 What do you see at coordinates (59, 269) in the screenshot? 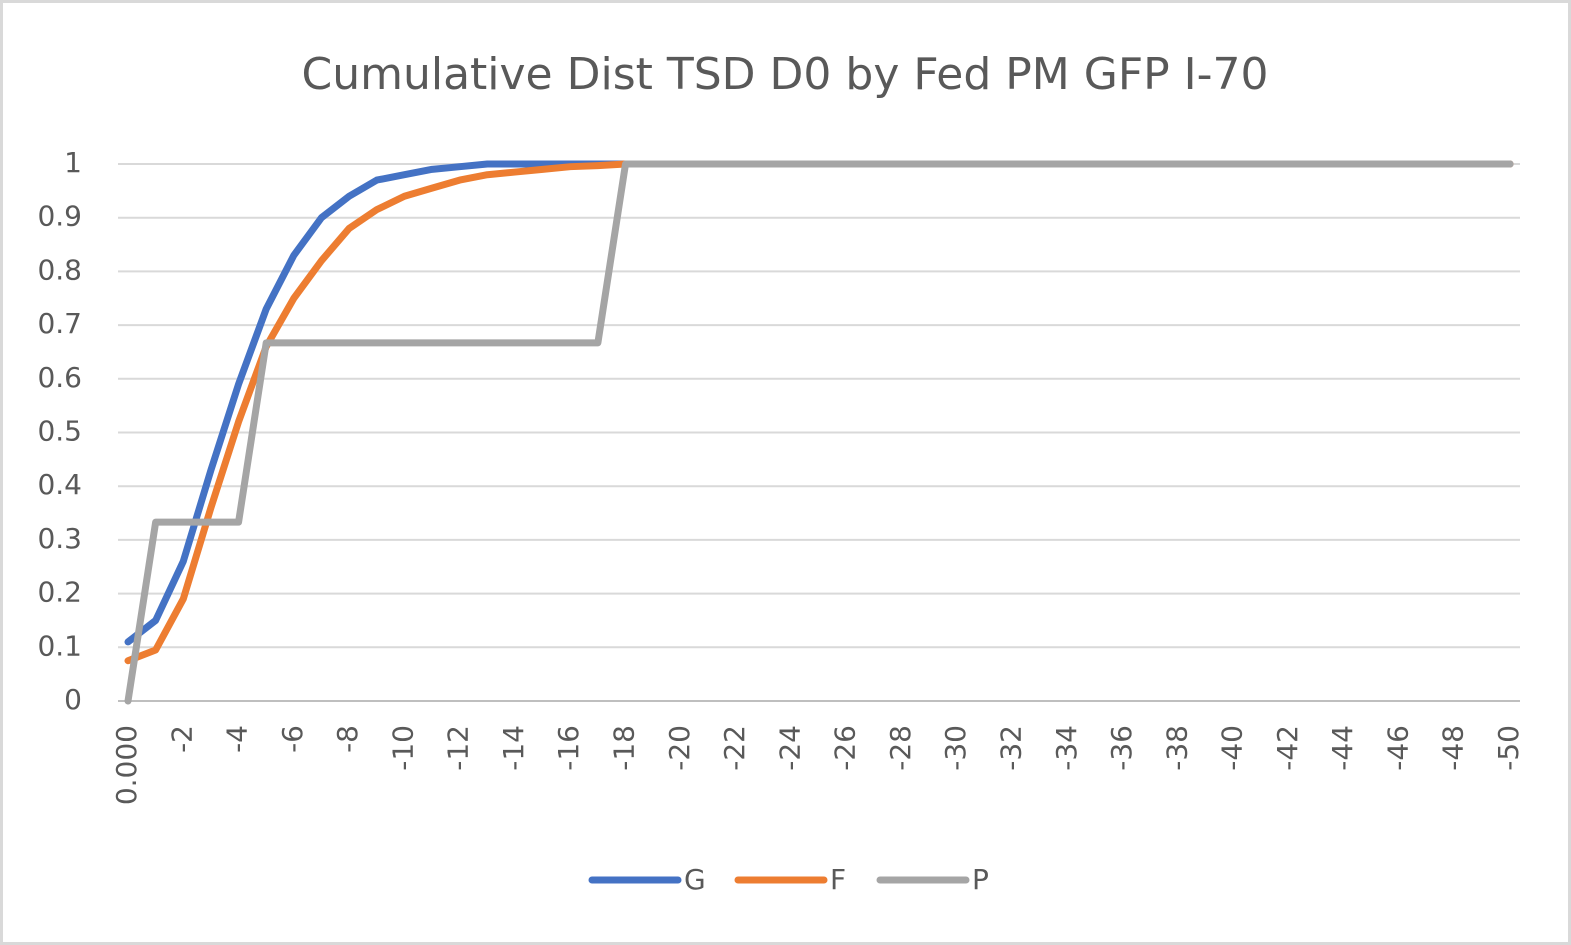
I see `y-tick-label: 0.8` at bounding box center [59, 269].